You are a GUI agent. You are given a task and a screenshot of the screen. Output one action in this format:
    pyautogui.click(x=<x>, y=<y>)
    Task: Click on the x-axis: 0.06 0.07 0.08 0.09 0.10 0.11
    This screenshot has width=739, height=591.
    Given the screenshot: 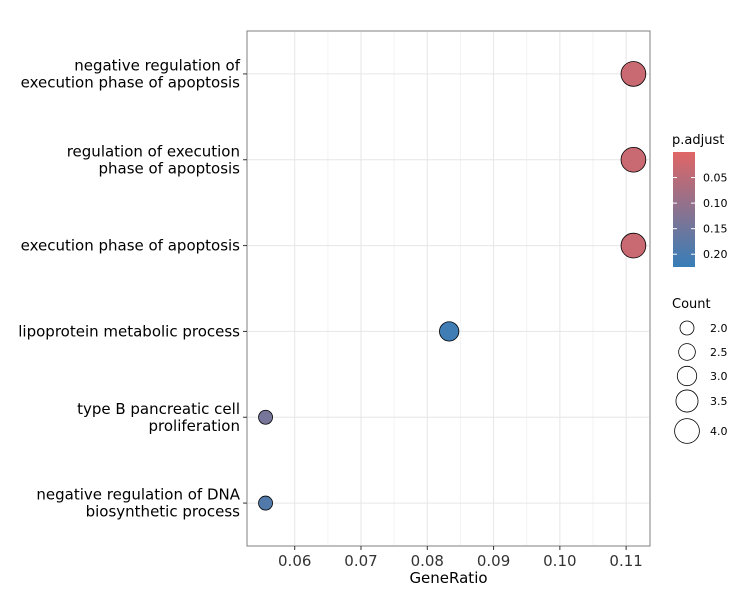 What is the action you would take?
    pyautogui.click(x=460, y=558)
    